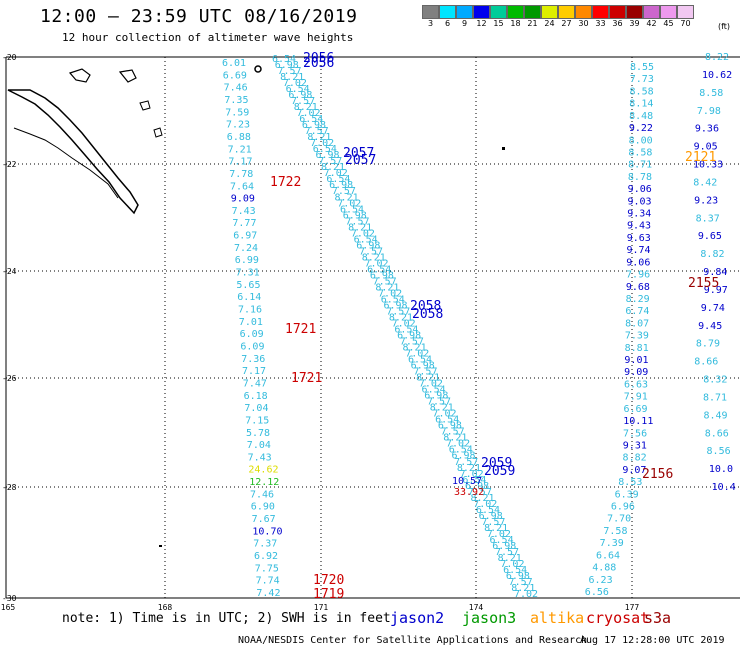  What do you see at coordinates (601, 580) in the screenshot?
I see `swh-value: 6.23` at bounding box center [601, 580].